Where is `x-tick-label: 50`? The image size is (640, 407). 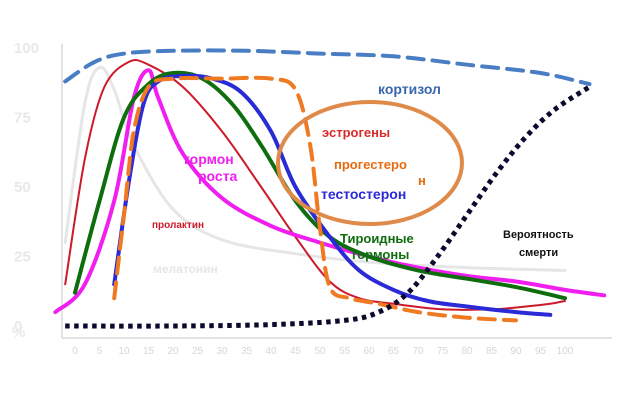 x-tick-label: 50 is located at coordinates (320, 351).